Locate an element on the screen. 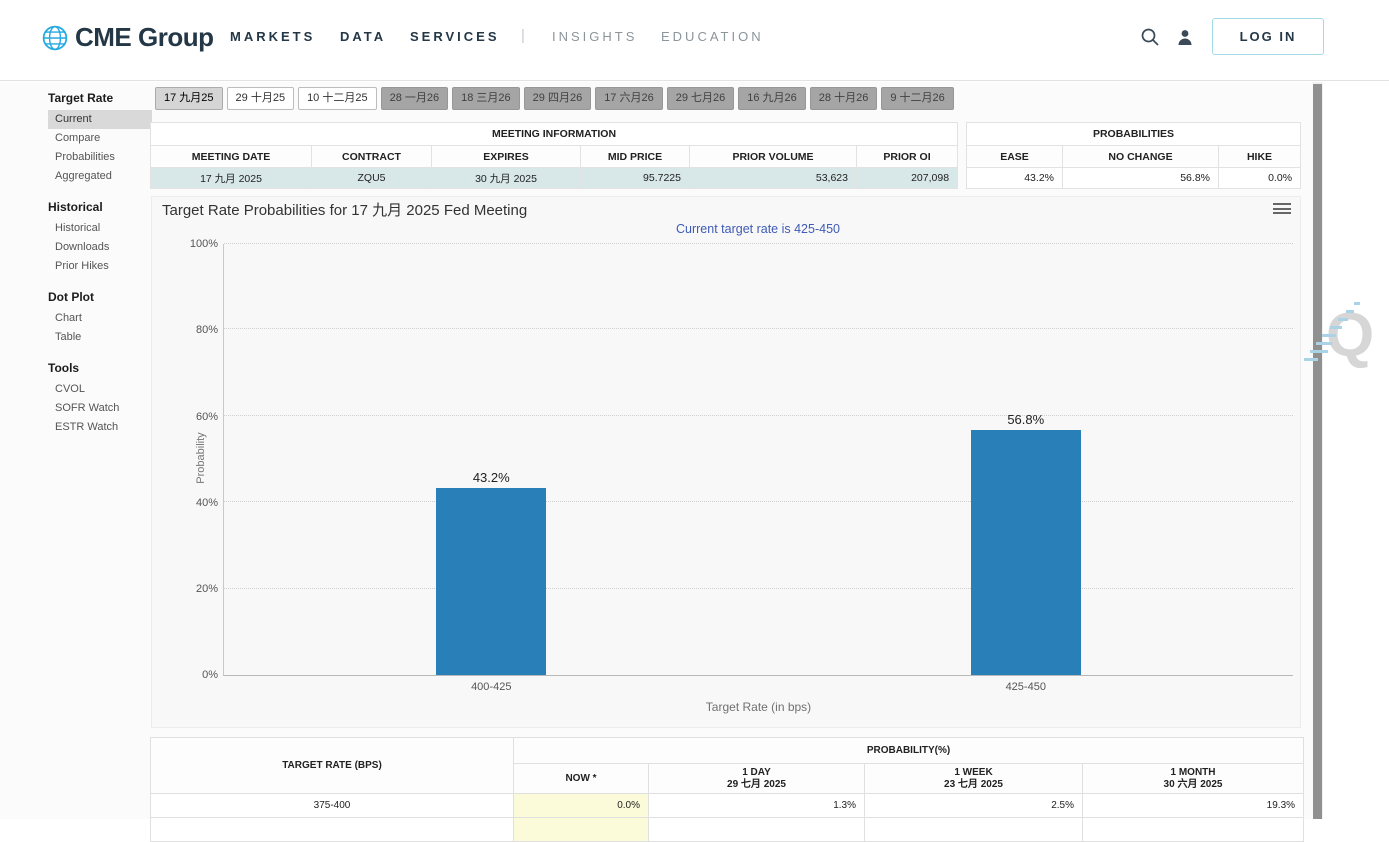 This screenshot has height=842, width=1389. tab-meeting-date-8: 16 九月26 is located at coordinates (772, 98).